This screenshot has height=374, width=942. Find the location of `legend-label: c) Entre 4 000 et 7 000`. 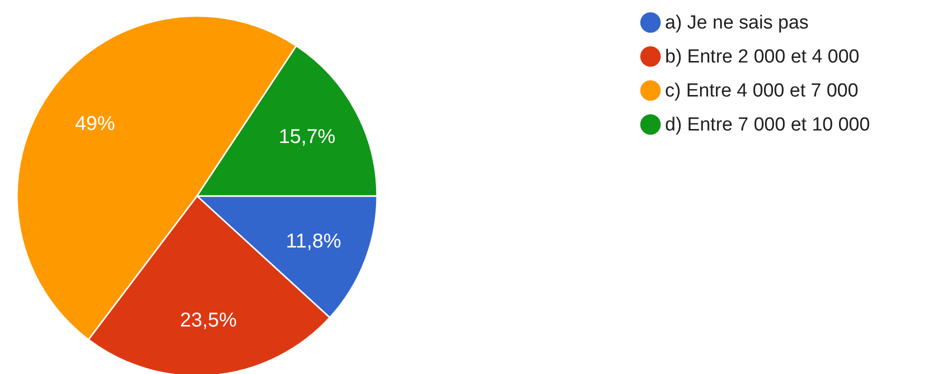

legend-label: c) Entre 4 000 et 7 000 is located at coordinates (761, 91).